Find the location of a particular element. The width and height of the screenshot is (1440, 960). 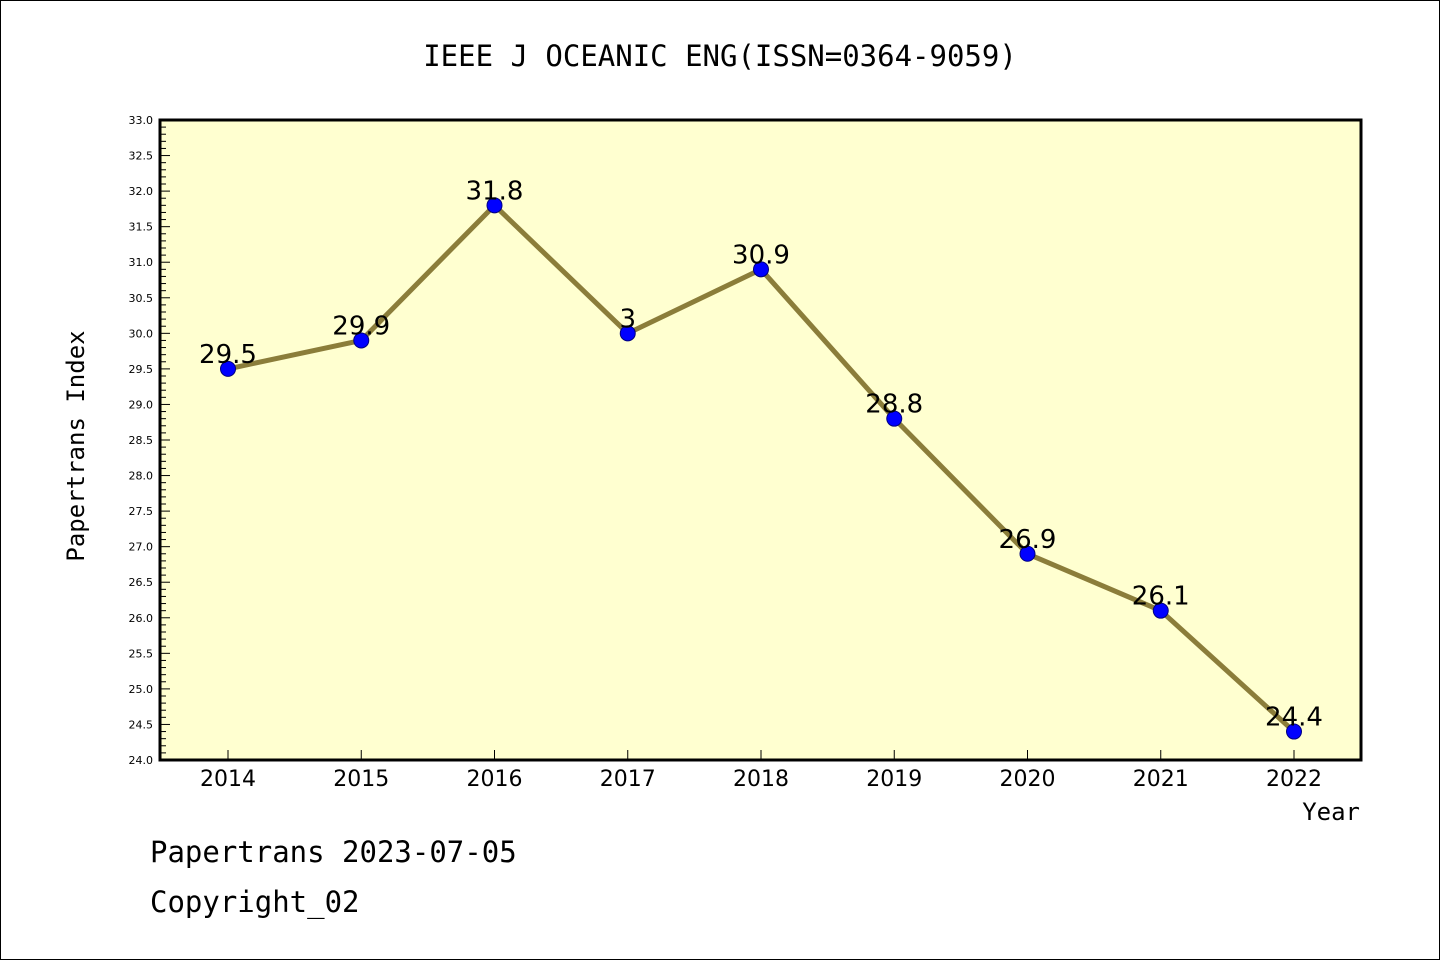

data-label: 26.1 is located at coordinates (1161, 597).